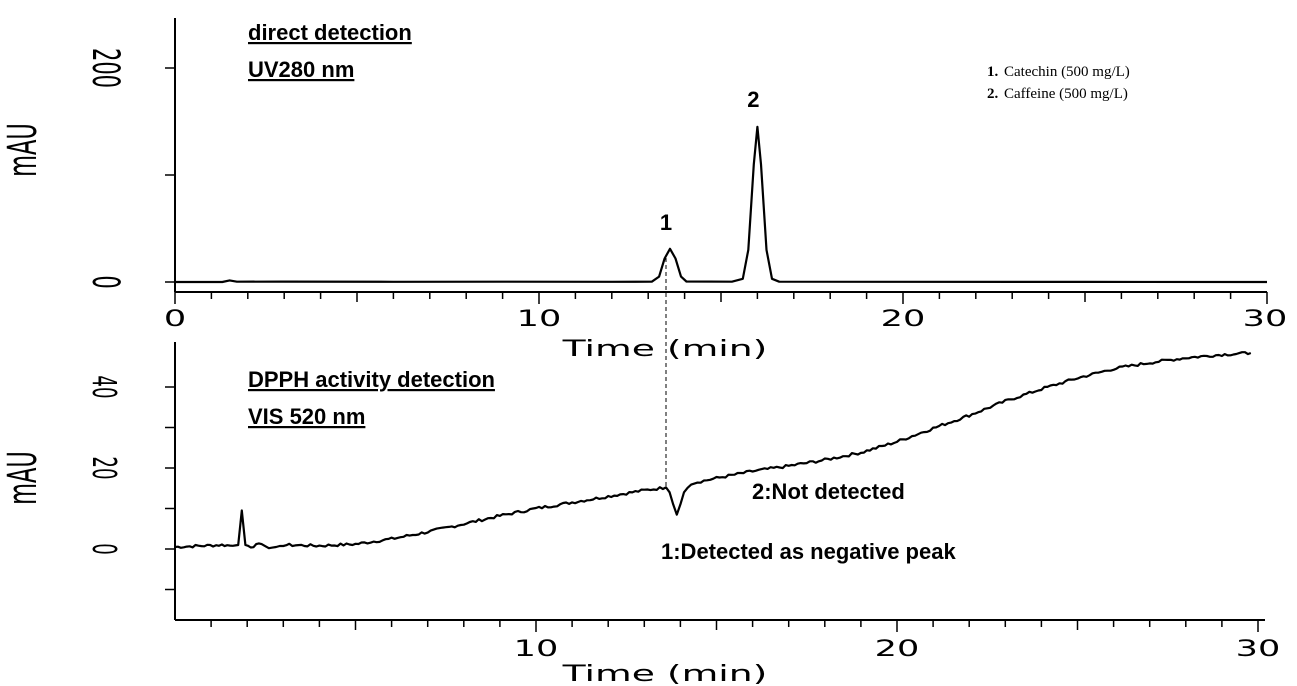 The height and width of the screenshot is (686, 1297). Describe the element at coordinates (753, 99) in the screenshot. I see `peak-label: 2` at that location.